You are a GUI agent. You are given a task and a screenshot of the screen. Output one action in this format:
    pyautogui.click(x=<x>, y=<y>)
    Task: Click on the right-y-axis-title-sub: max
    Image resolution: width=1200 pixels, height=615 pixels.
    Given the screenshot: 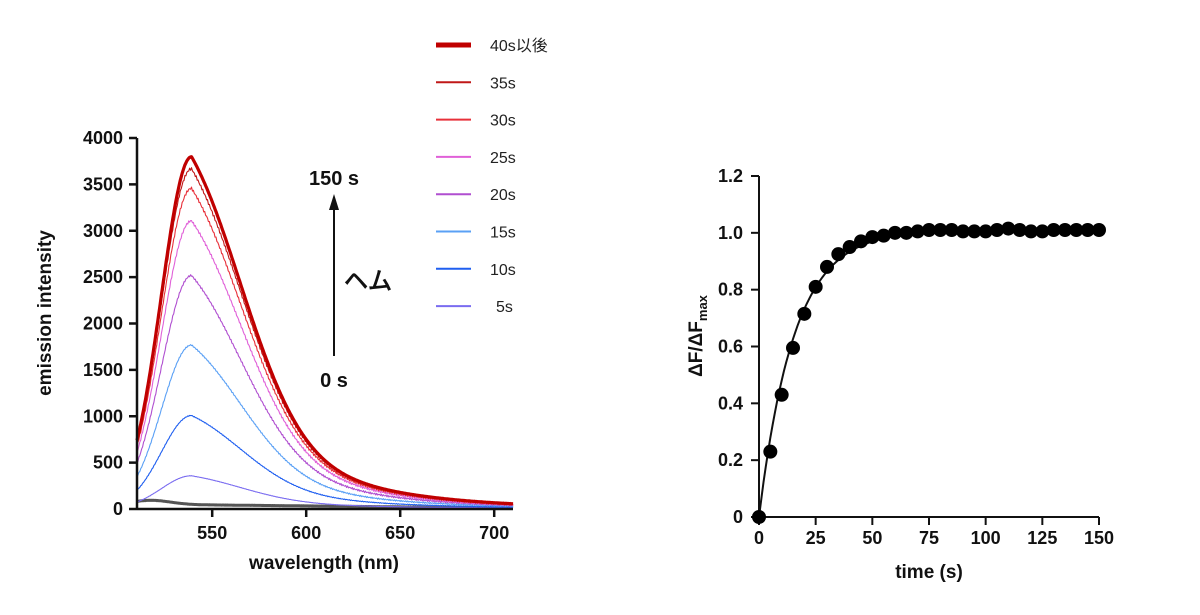 What is the action you would take?
    pyautogui.click(x=702, y=307)
    